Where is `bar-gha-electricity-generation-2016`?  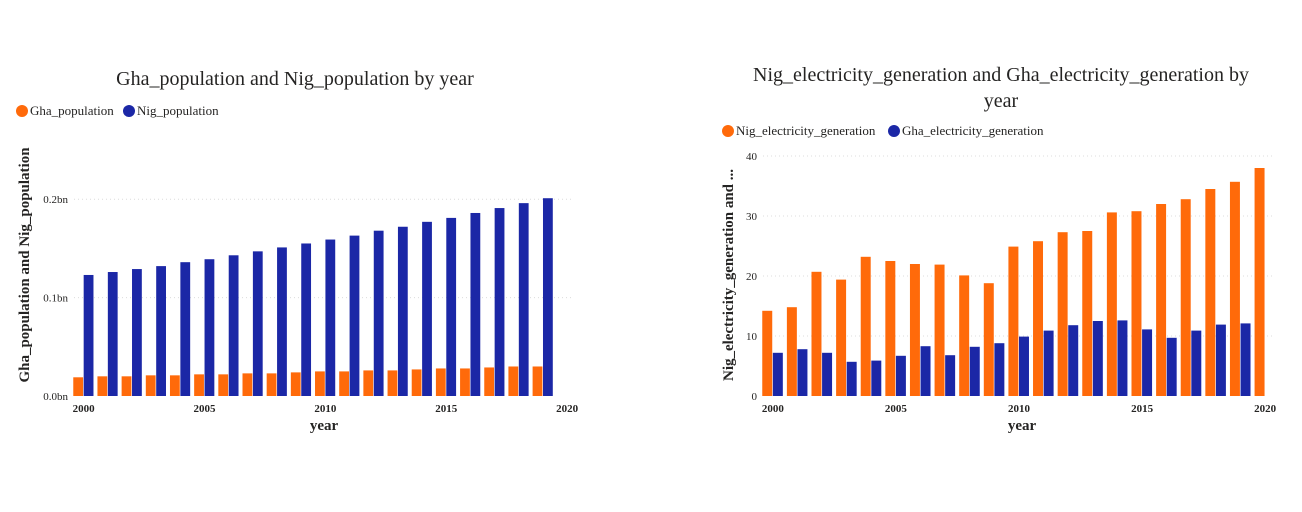
bar-gha-electricity-generation-2016 is located at coordinates (1171, 366).